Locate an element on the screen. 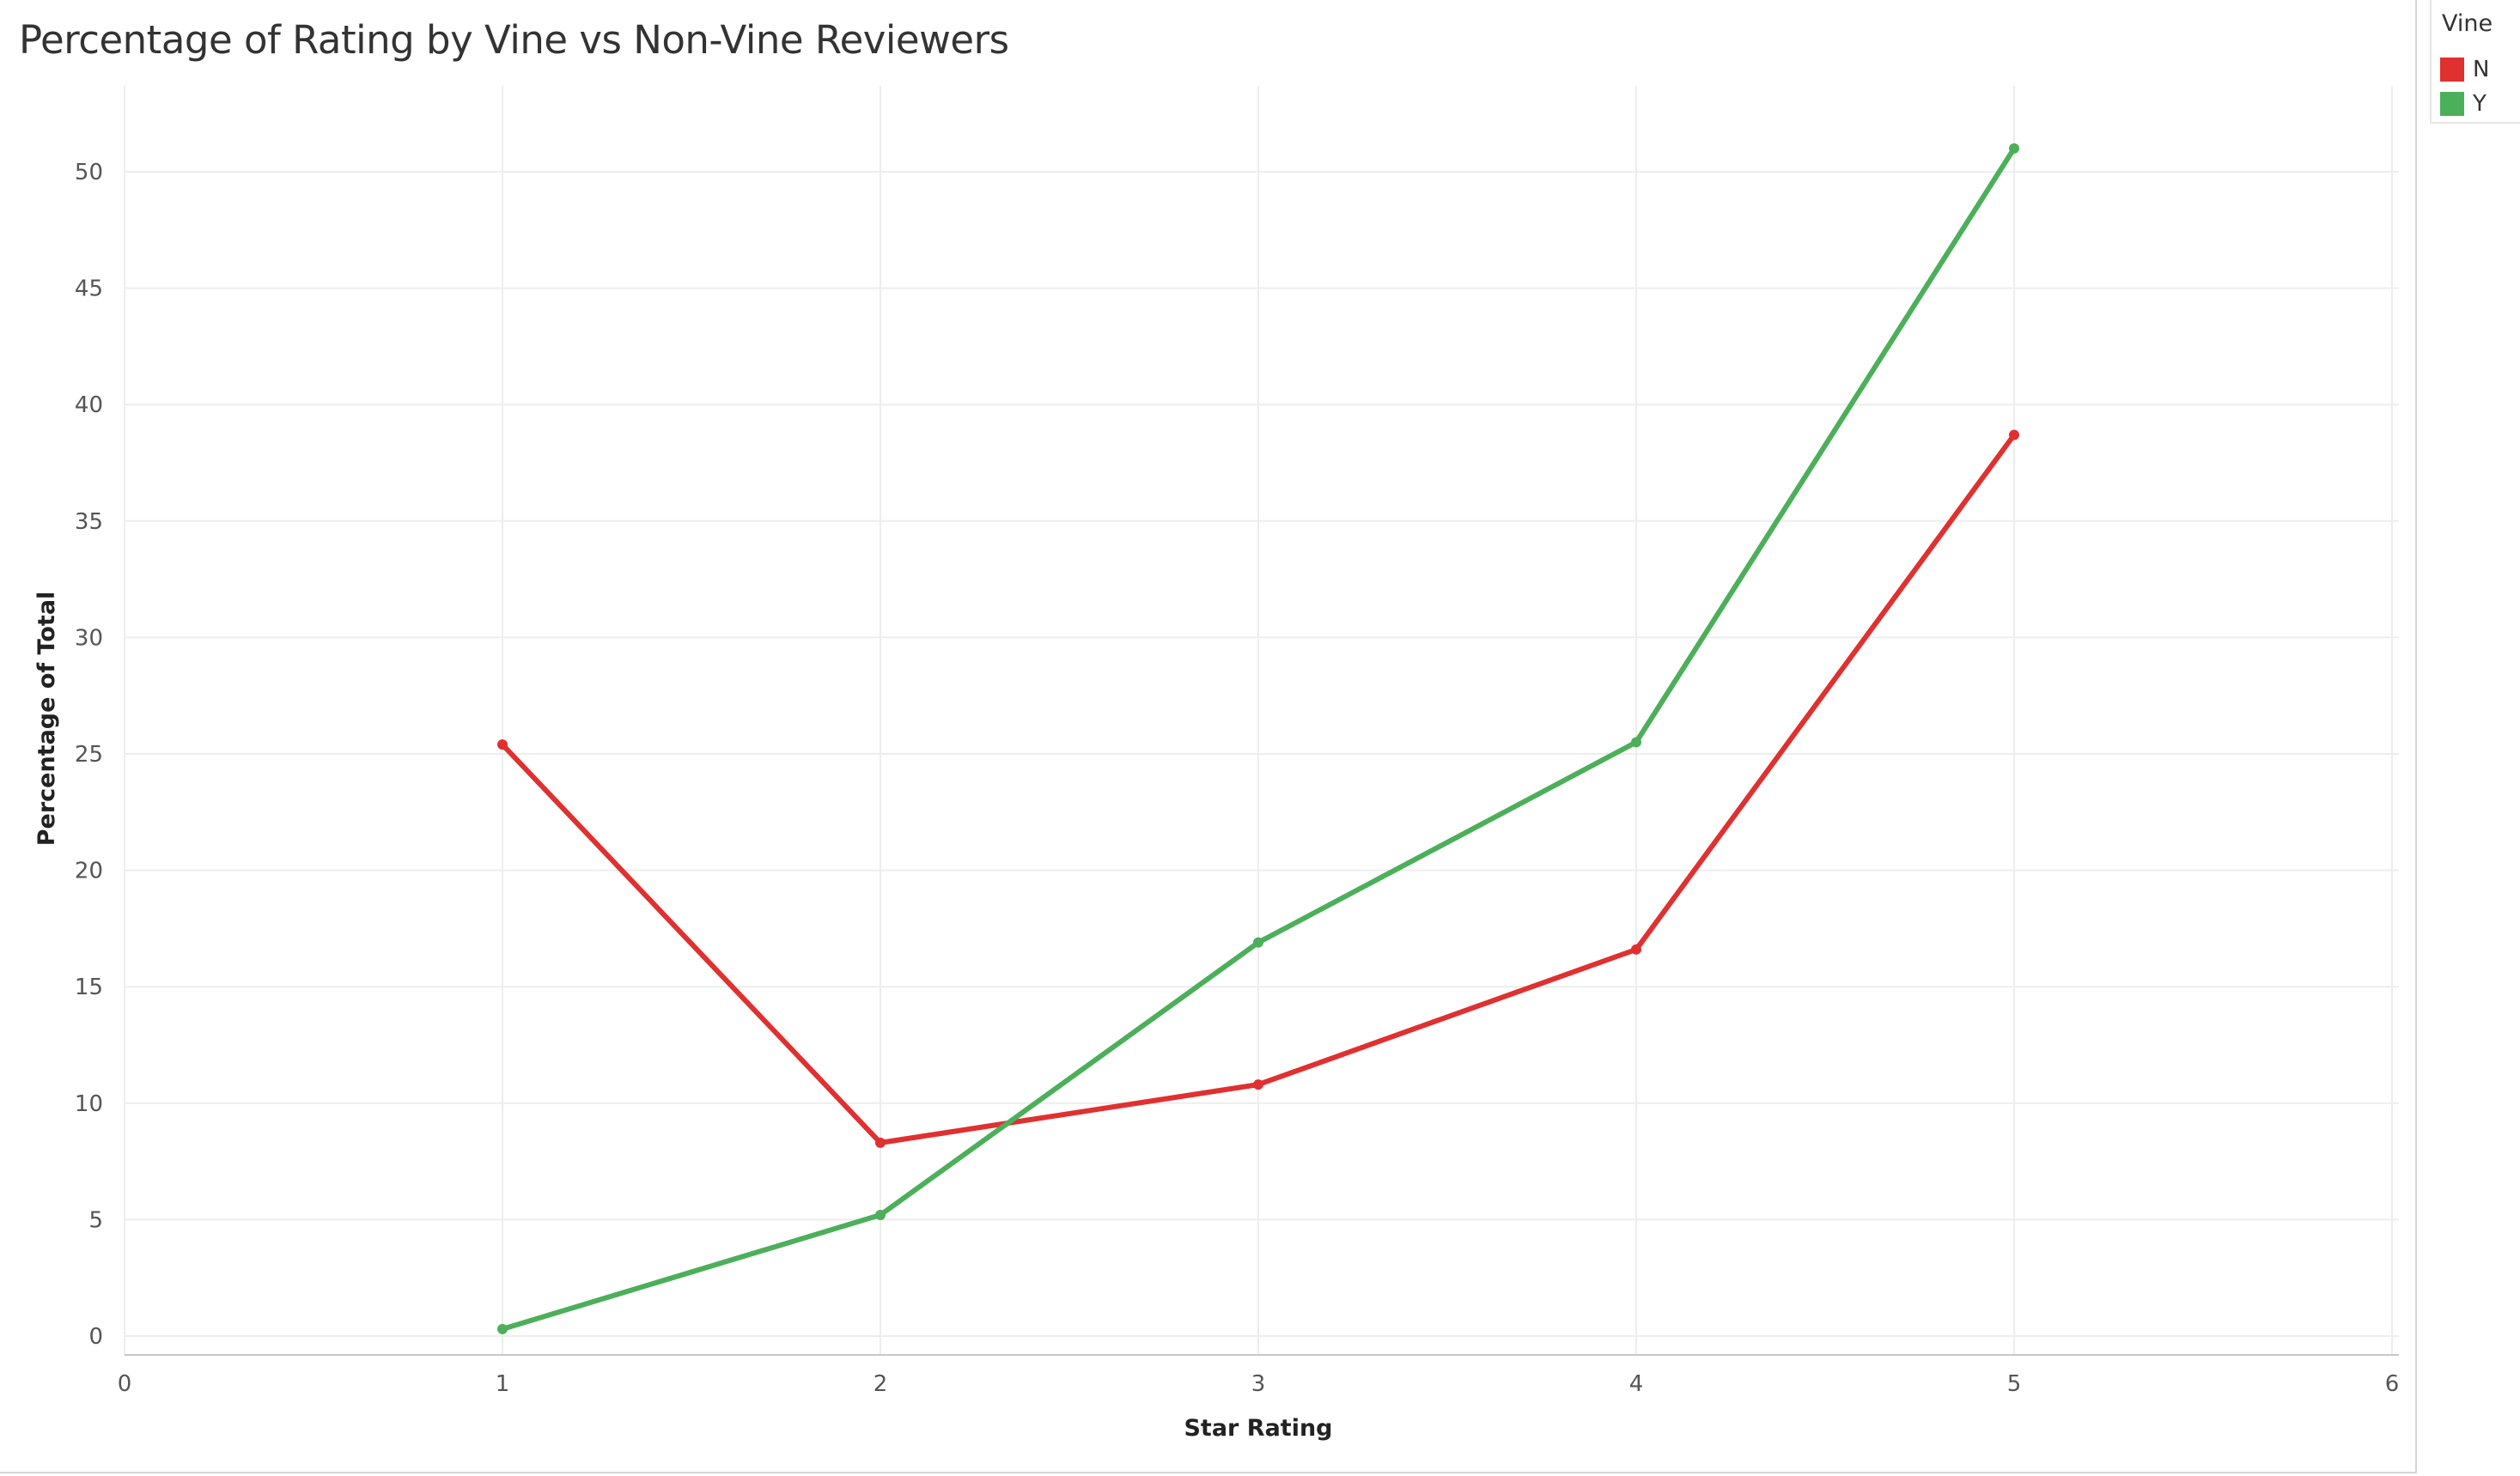 This screenshot has height=1476, width=2520. legend: Vine N Y is located at coordinates (2475, 62).